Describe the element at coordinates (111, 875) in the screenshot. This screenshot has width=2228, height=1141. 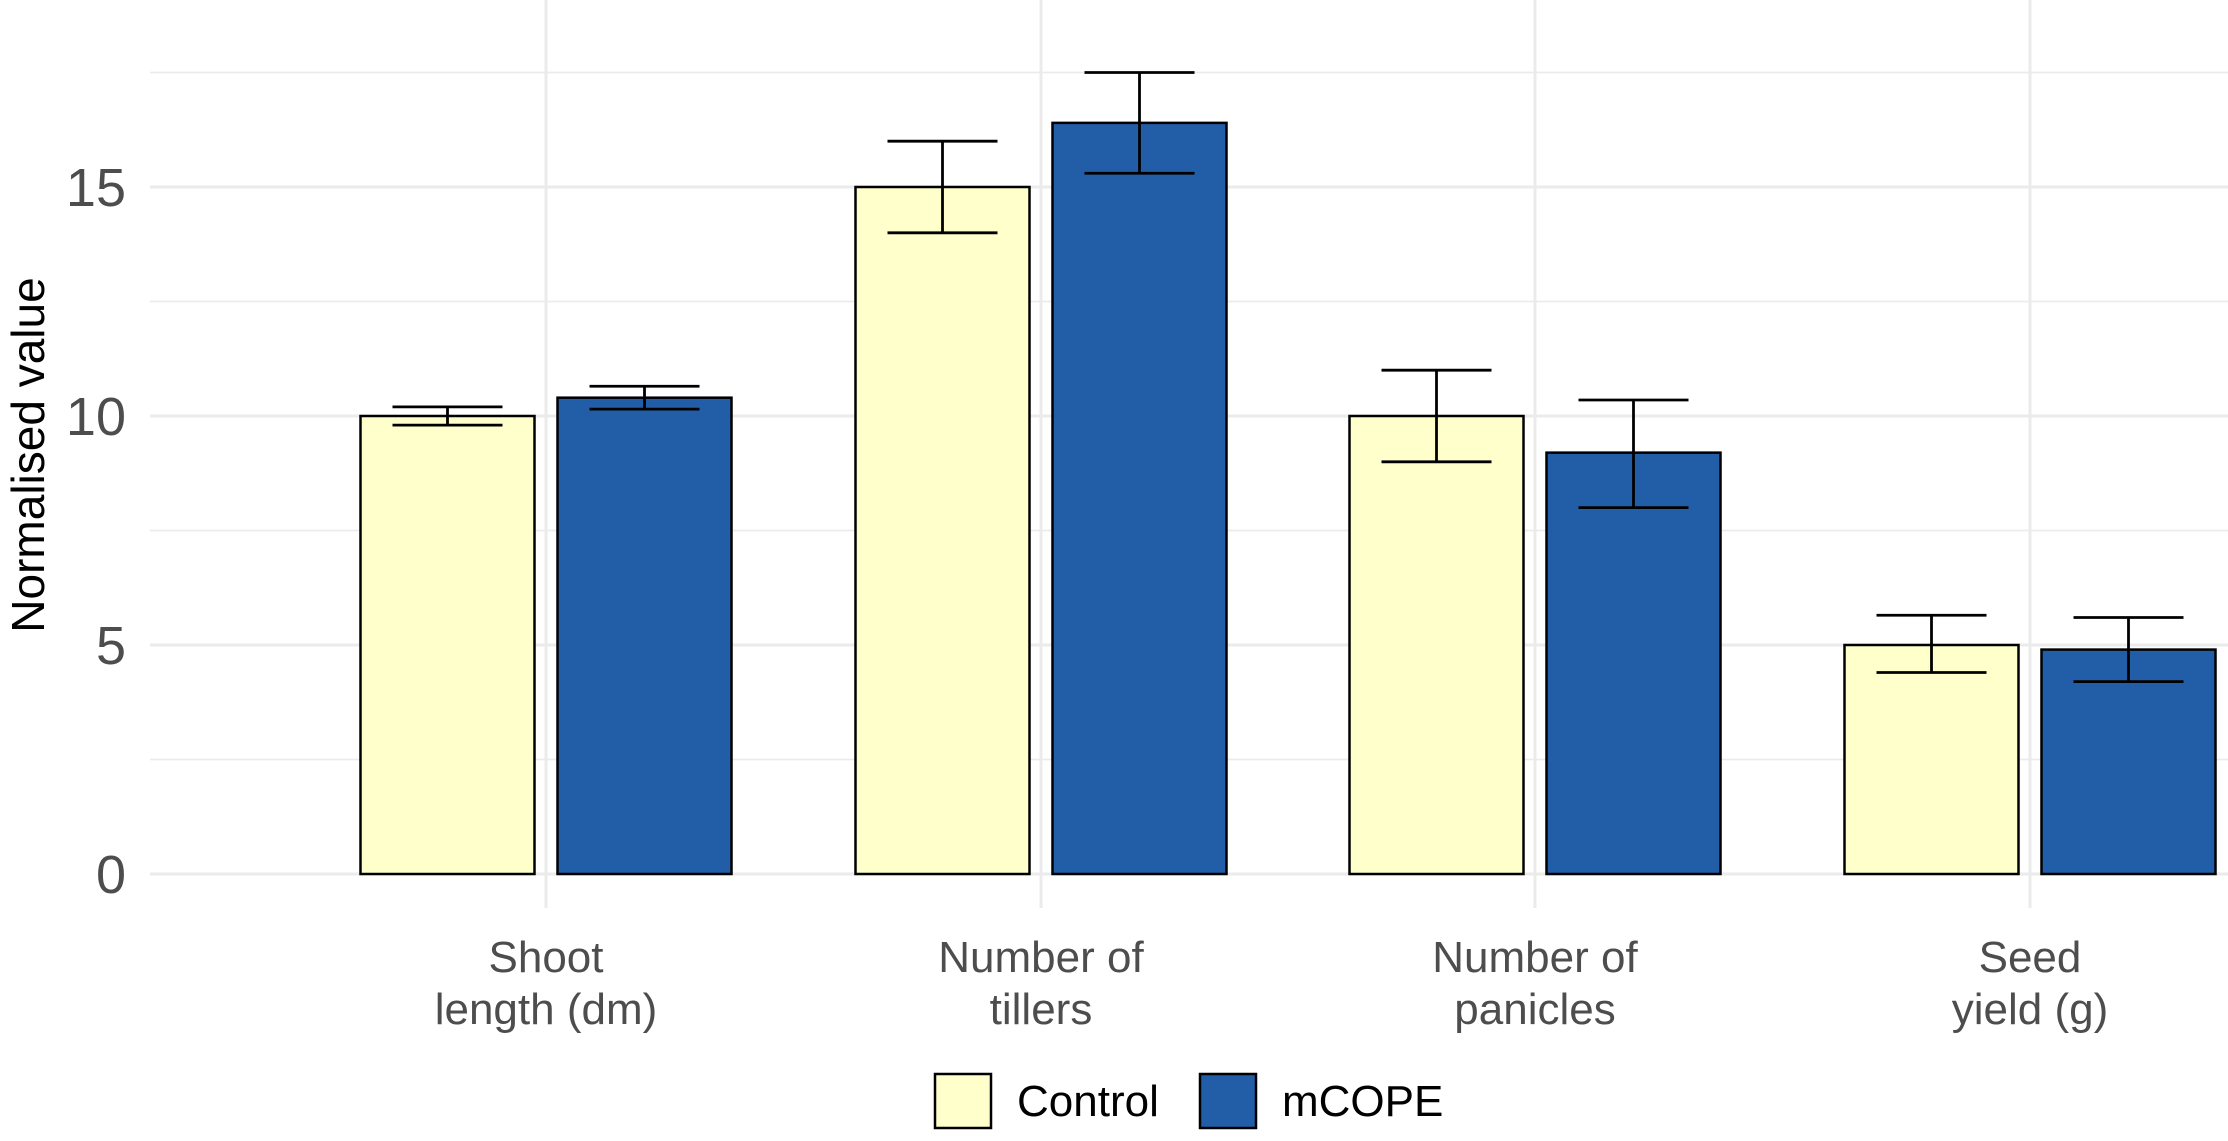
I see `y-tick-label: 0` at that location.